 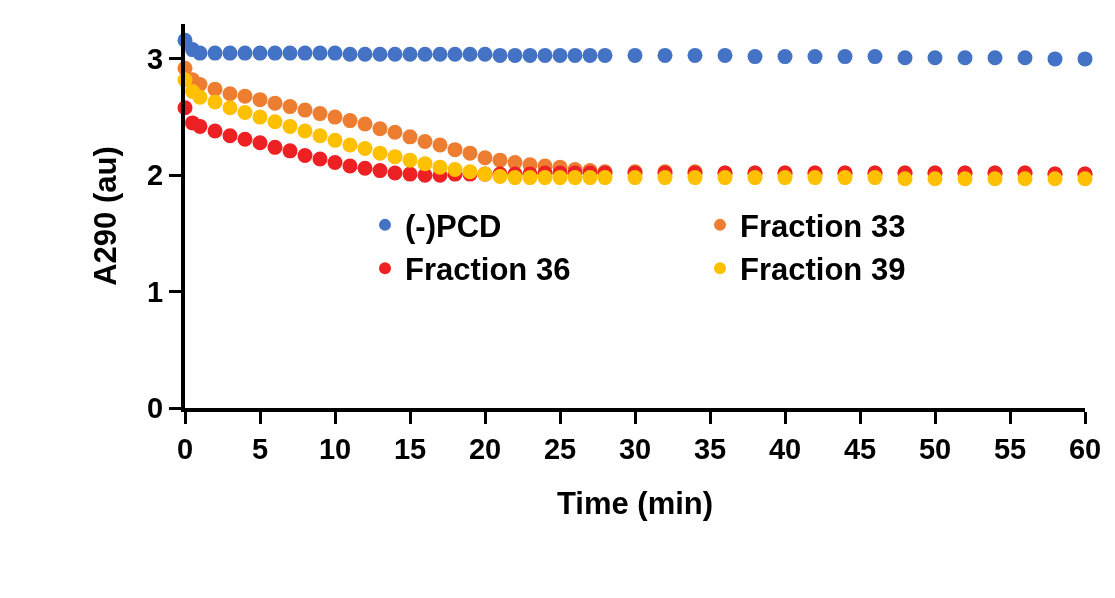 I want to click on x-tick-label: 15, so click(x=410, y=448).